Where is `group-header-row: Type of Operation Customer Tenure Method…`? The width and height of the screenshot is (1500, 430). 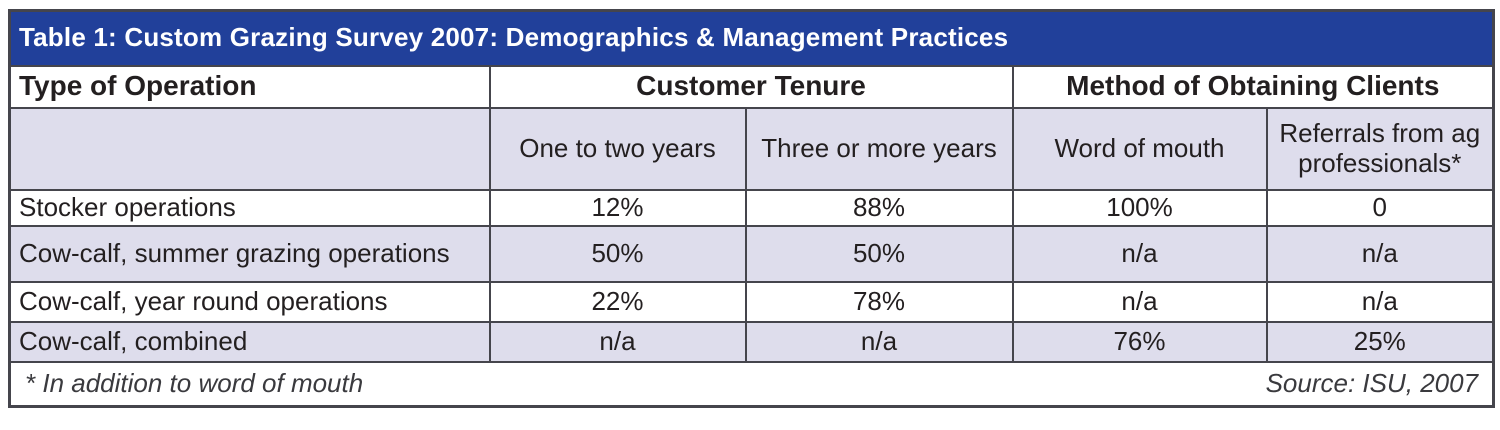 group-header-row: Type of Operation Customer Tenure Method… is located at coordinates (751, 86).